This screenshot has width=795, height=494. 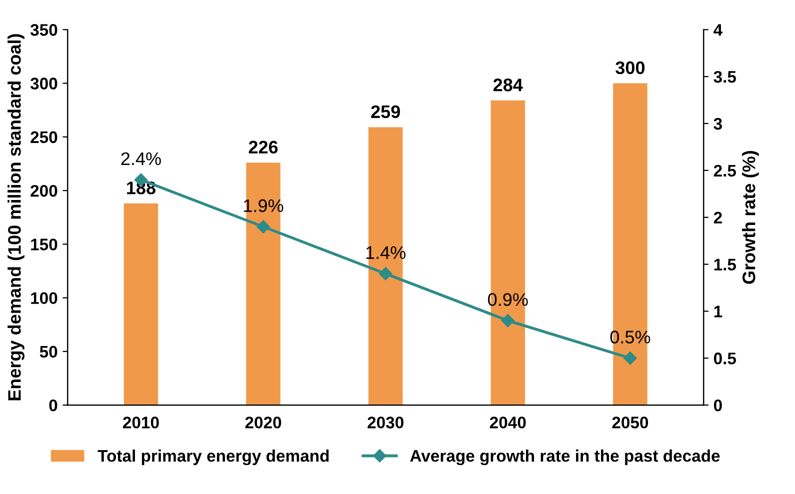 I want to click on x-tick-label: 2050, so click(x=630, y=422).